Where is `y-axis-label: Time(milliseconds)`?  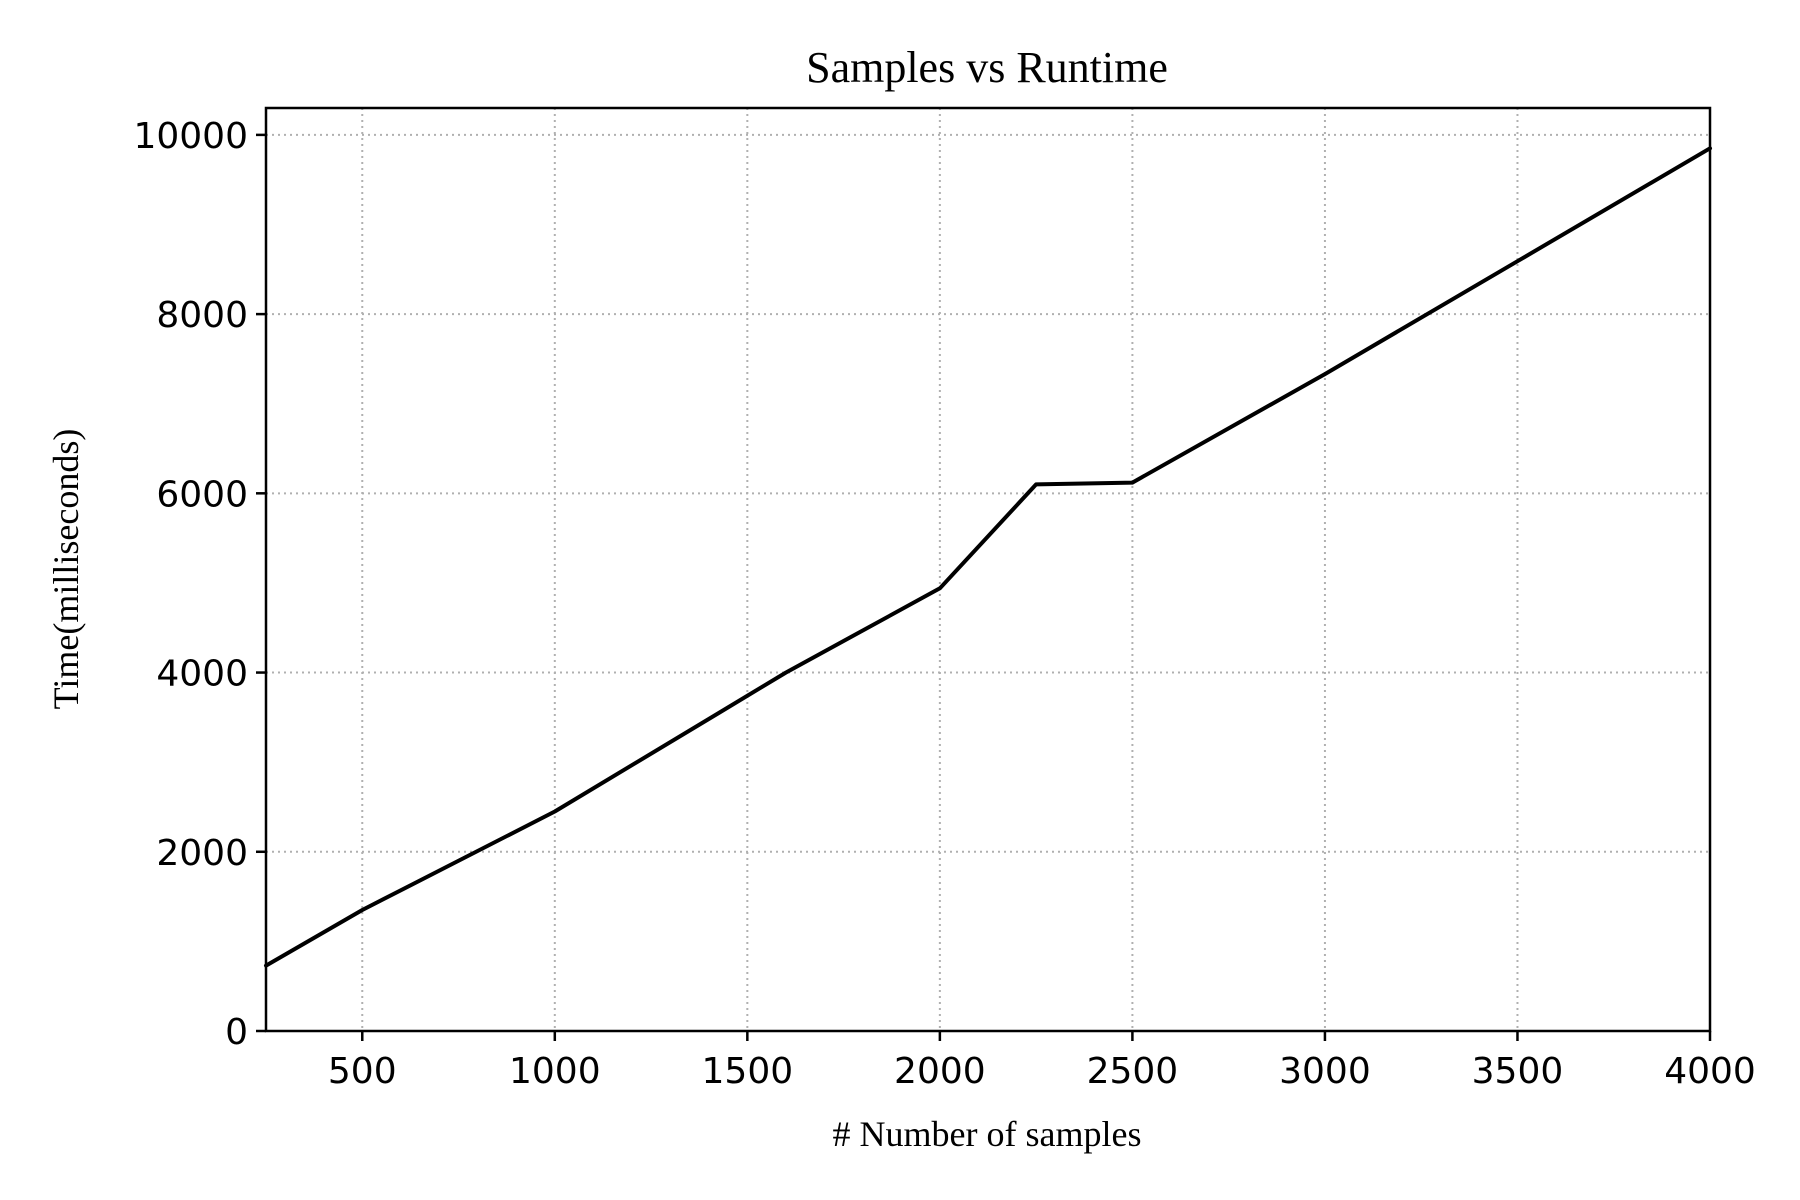
y-axis-label: Time(milliseconds) is located at coordinates (66, 569).